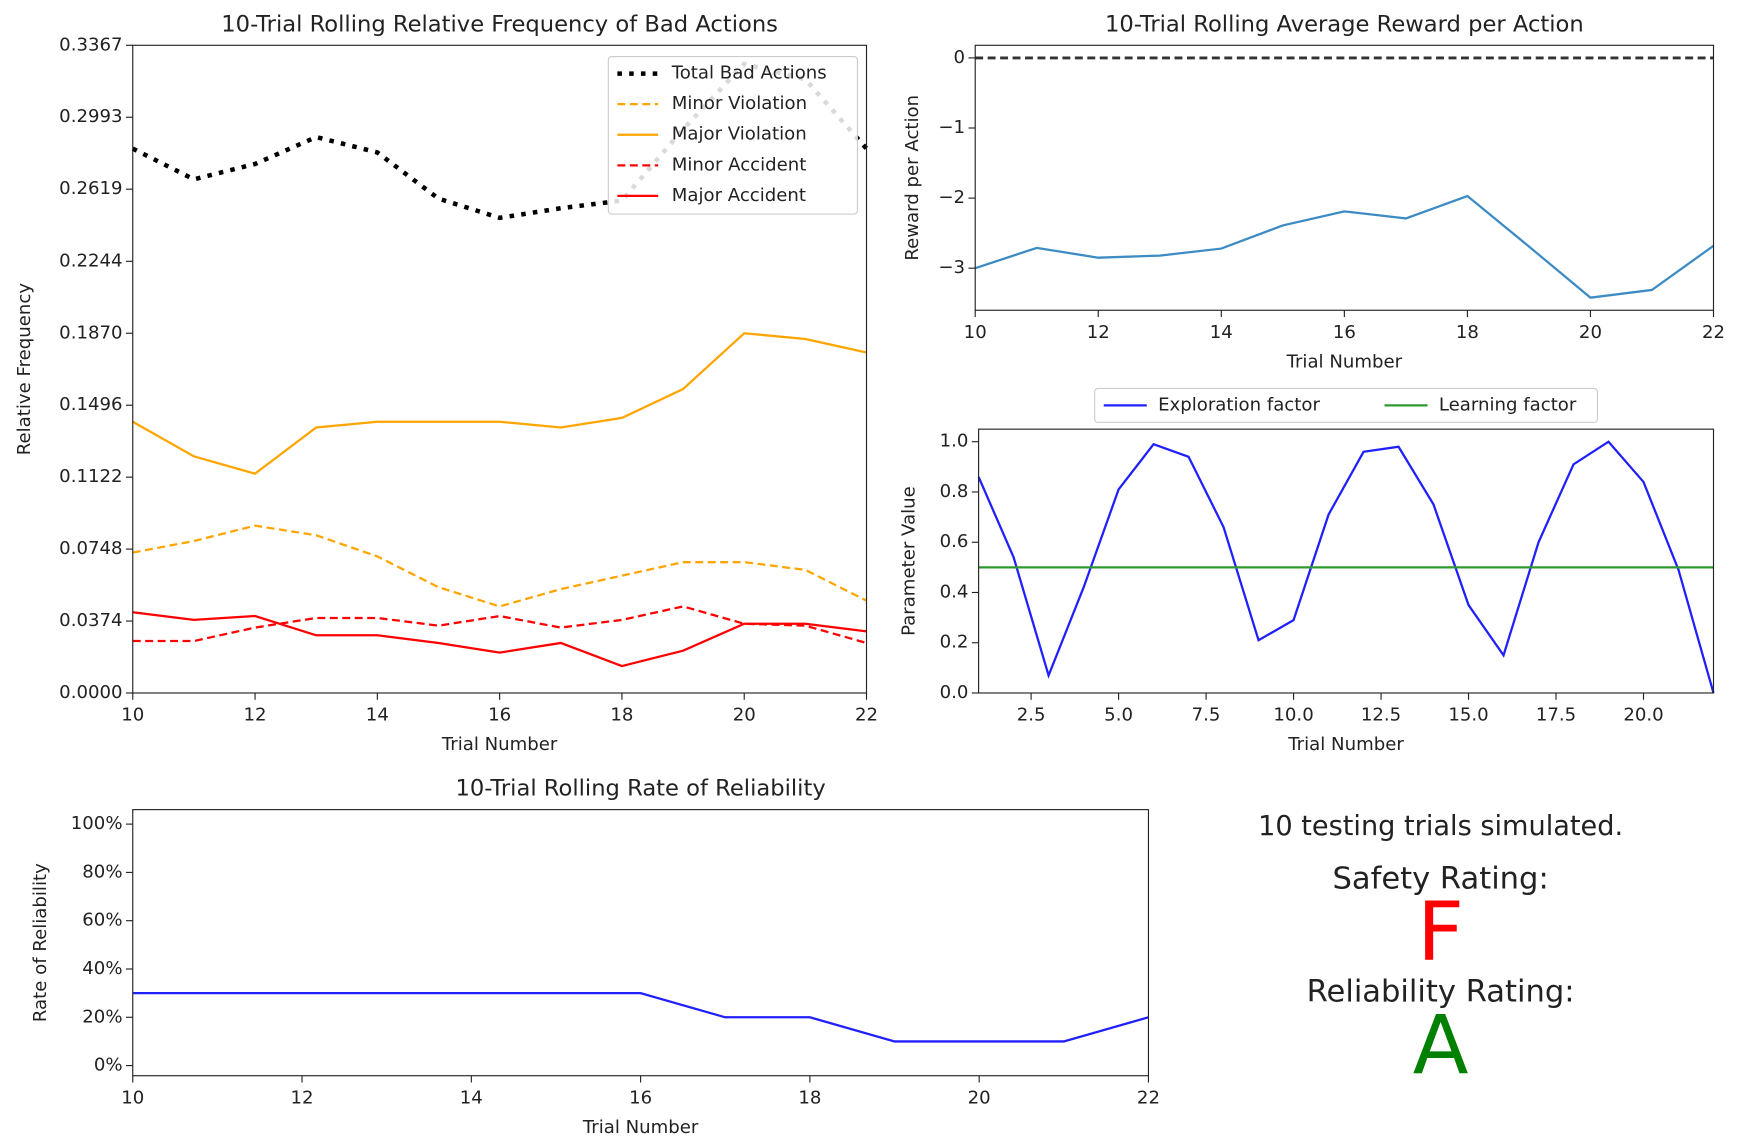  What do you see at coordinates (951, 267) in the screenshot?
I see `y-tick-label: −3` at bounding box center [951, 267].